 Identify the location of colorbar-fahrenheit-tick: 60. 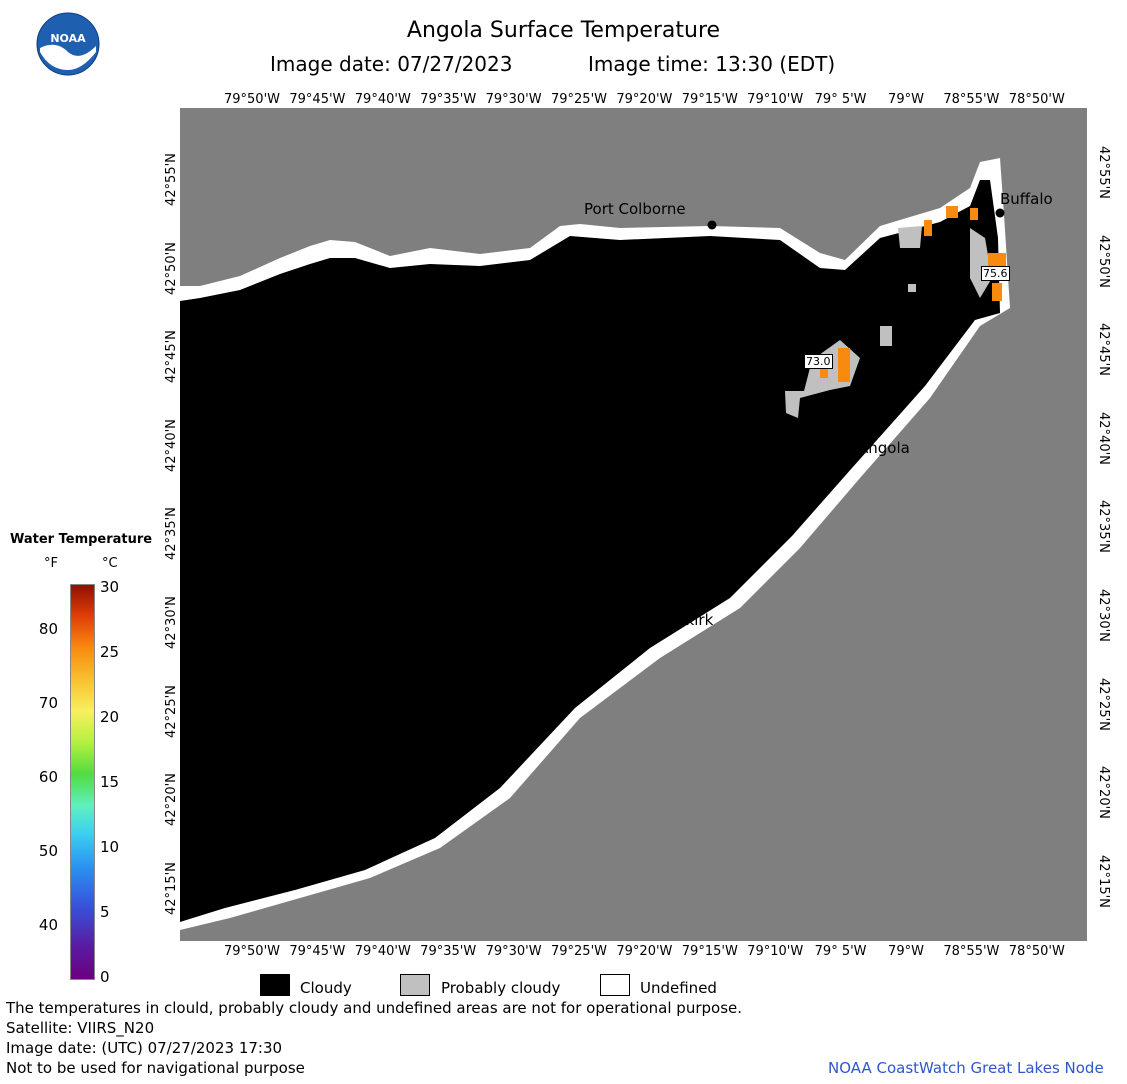
(48, 777).